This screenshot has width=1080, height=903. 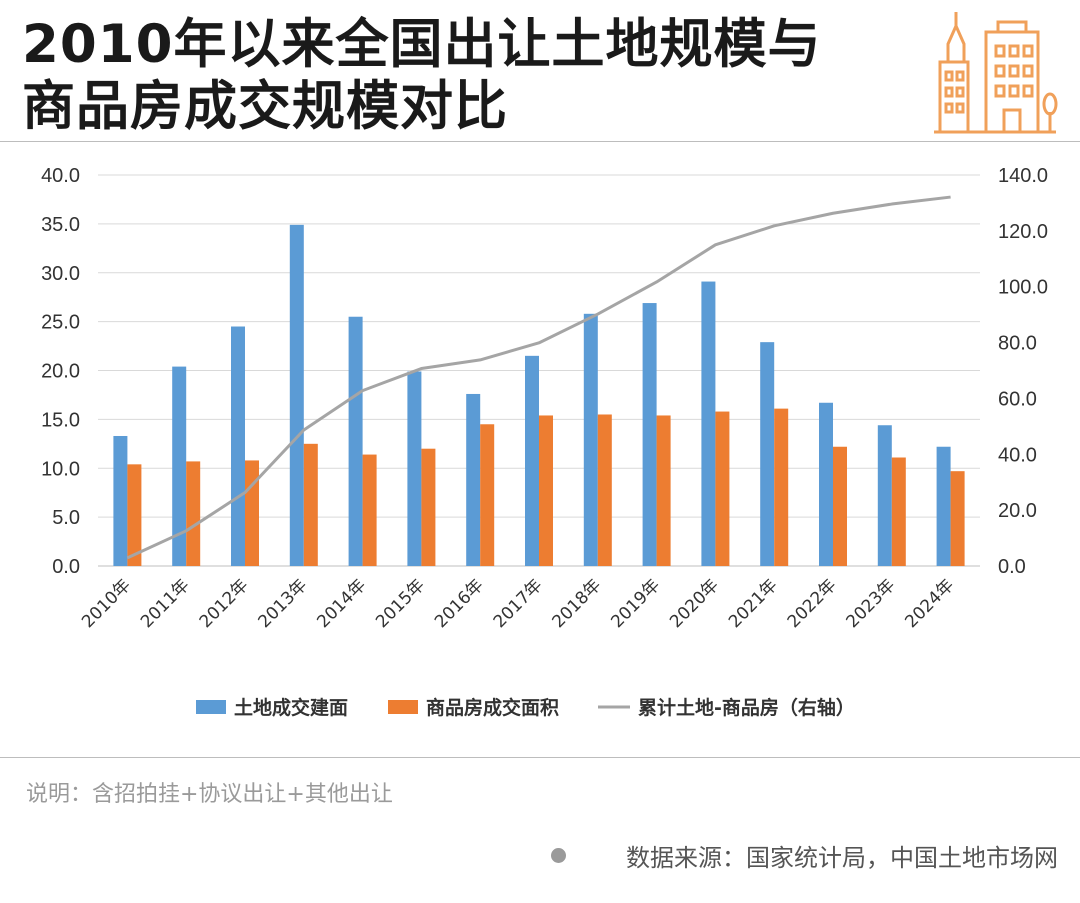 What do you see at coordinates (355, 441) in the screenshot?
I see `bar-land-2014年` at bounding box center [355, 441].